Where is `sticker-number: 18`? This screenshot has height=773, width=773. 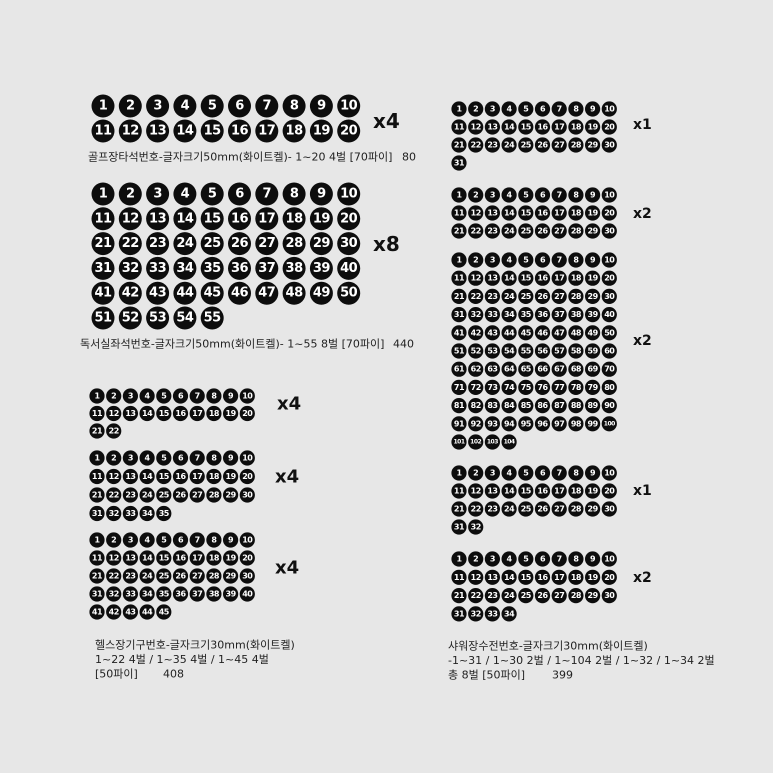 sticker-number: 18 is located at coordinates (295, 131).